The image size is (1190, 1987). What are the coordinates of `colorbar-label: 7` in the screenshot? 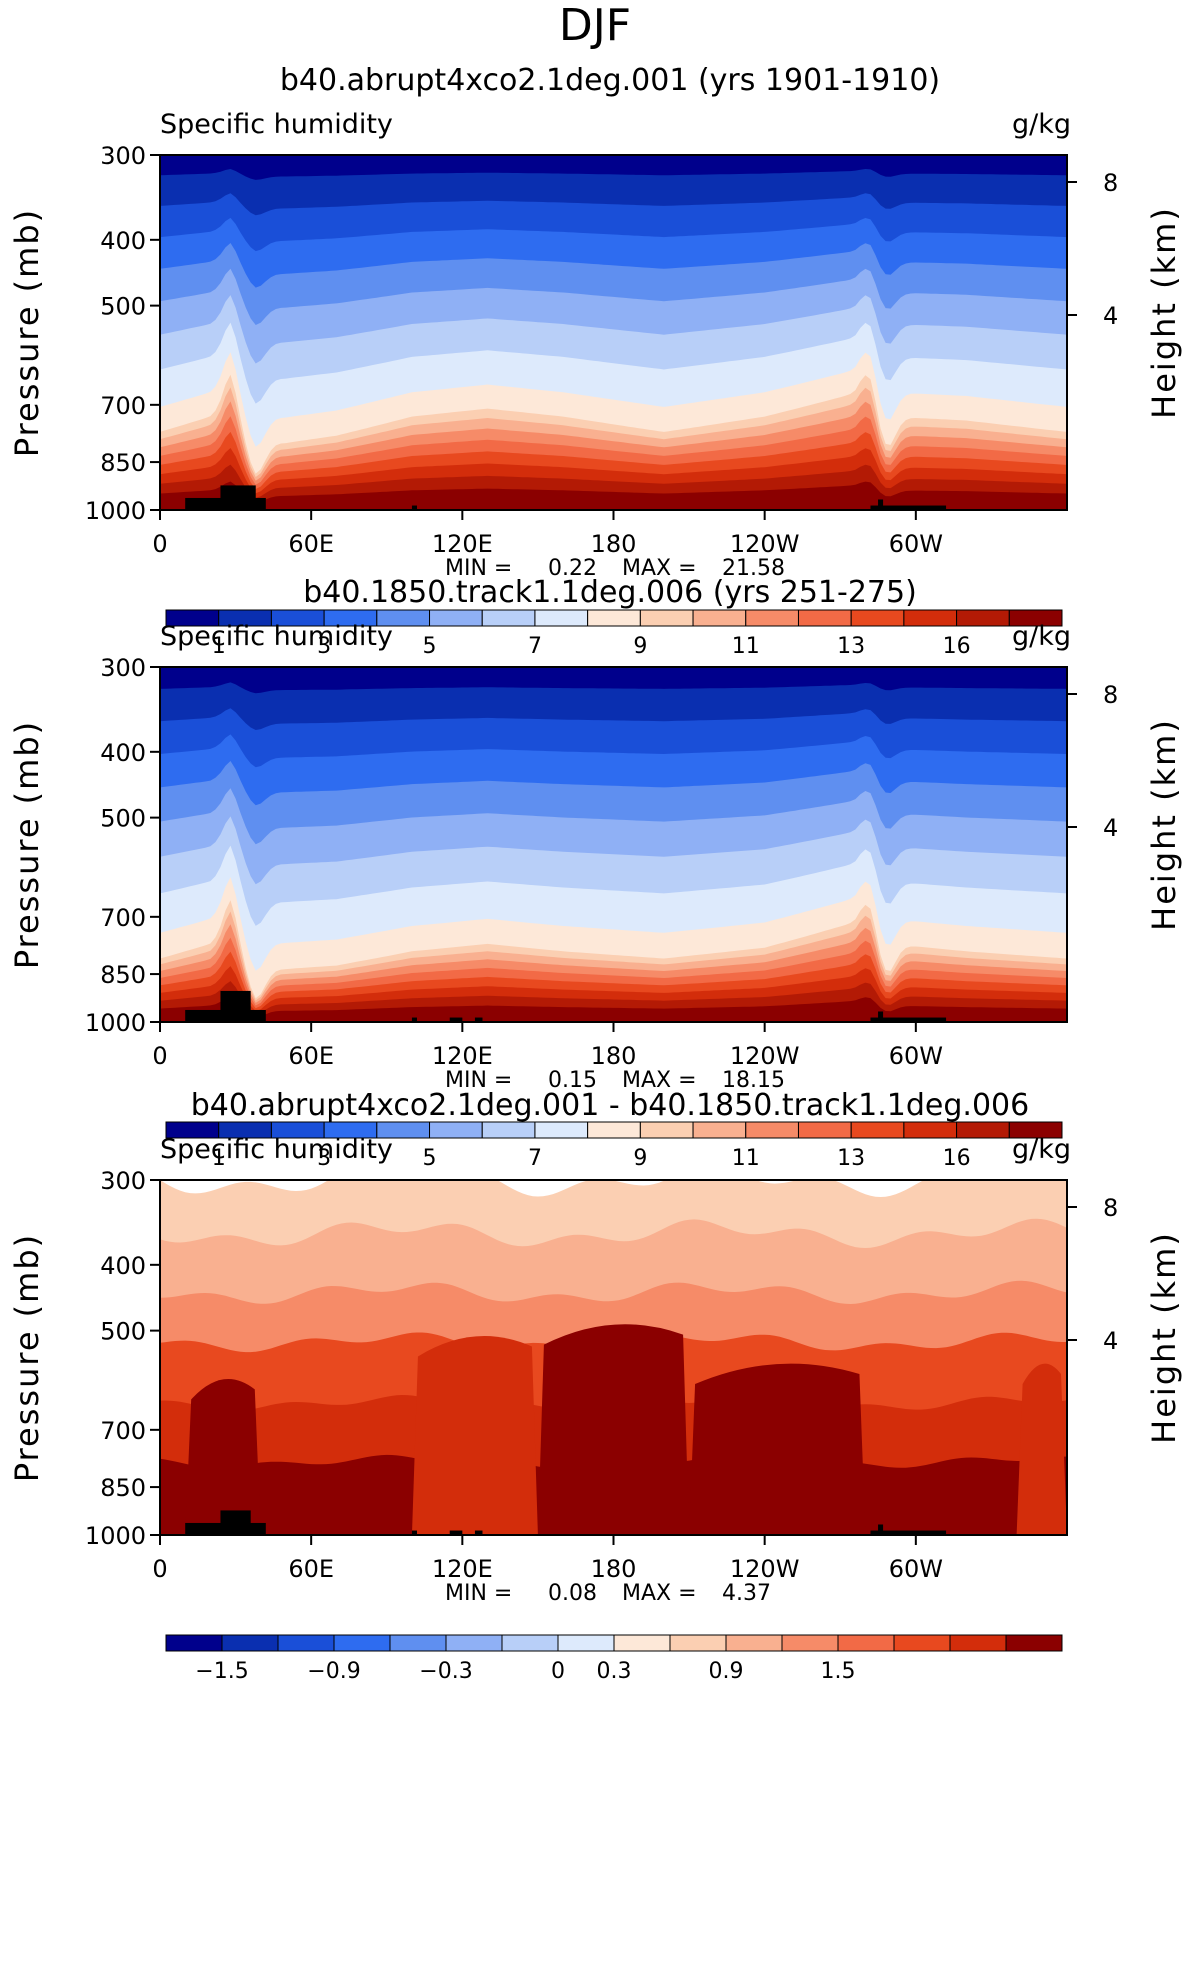 It's located at (535, 1158).